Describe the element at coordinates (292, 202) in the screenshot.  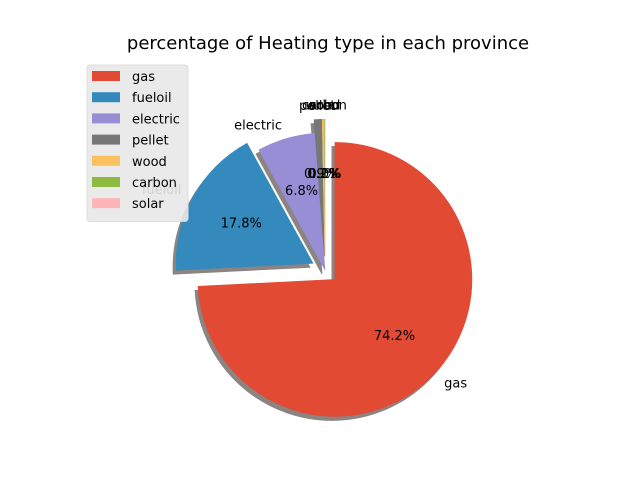
I see `slice-electric` at that location.